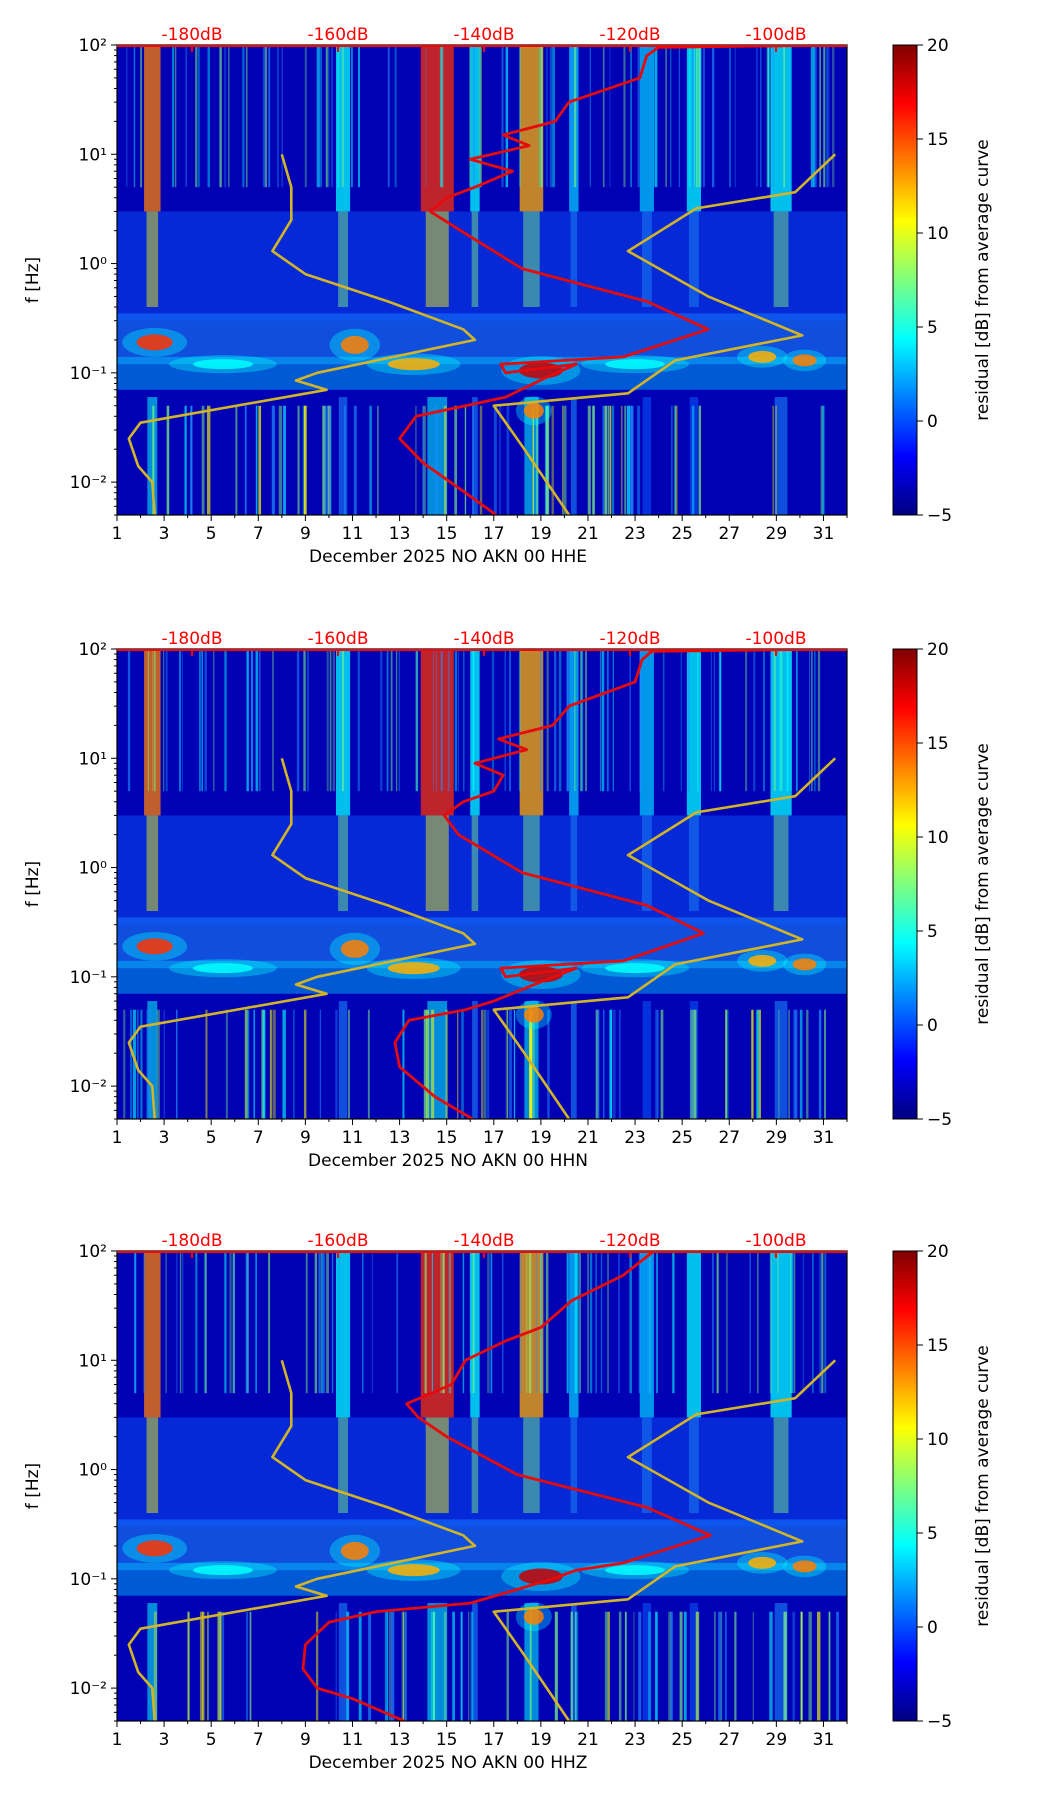  I want to click on x-tick-label: 17, so click(494, 1740).